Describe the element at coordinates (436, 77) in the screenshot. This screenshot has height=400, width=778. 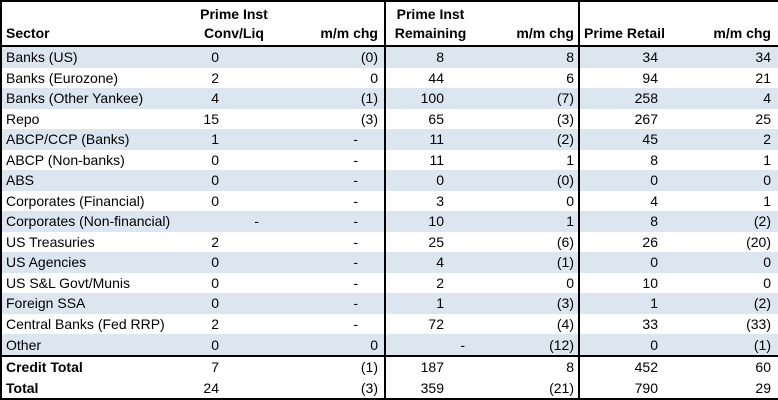
I see `cell-remaining: 44` at that location.